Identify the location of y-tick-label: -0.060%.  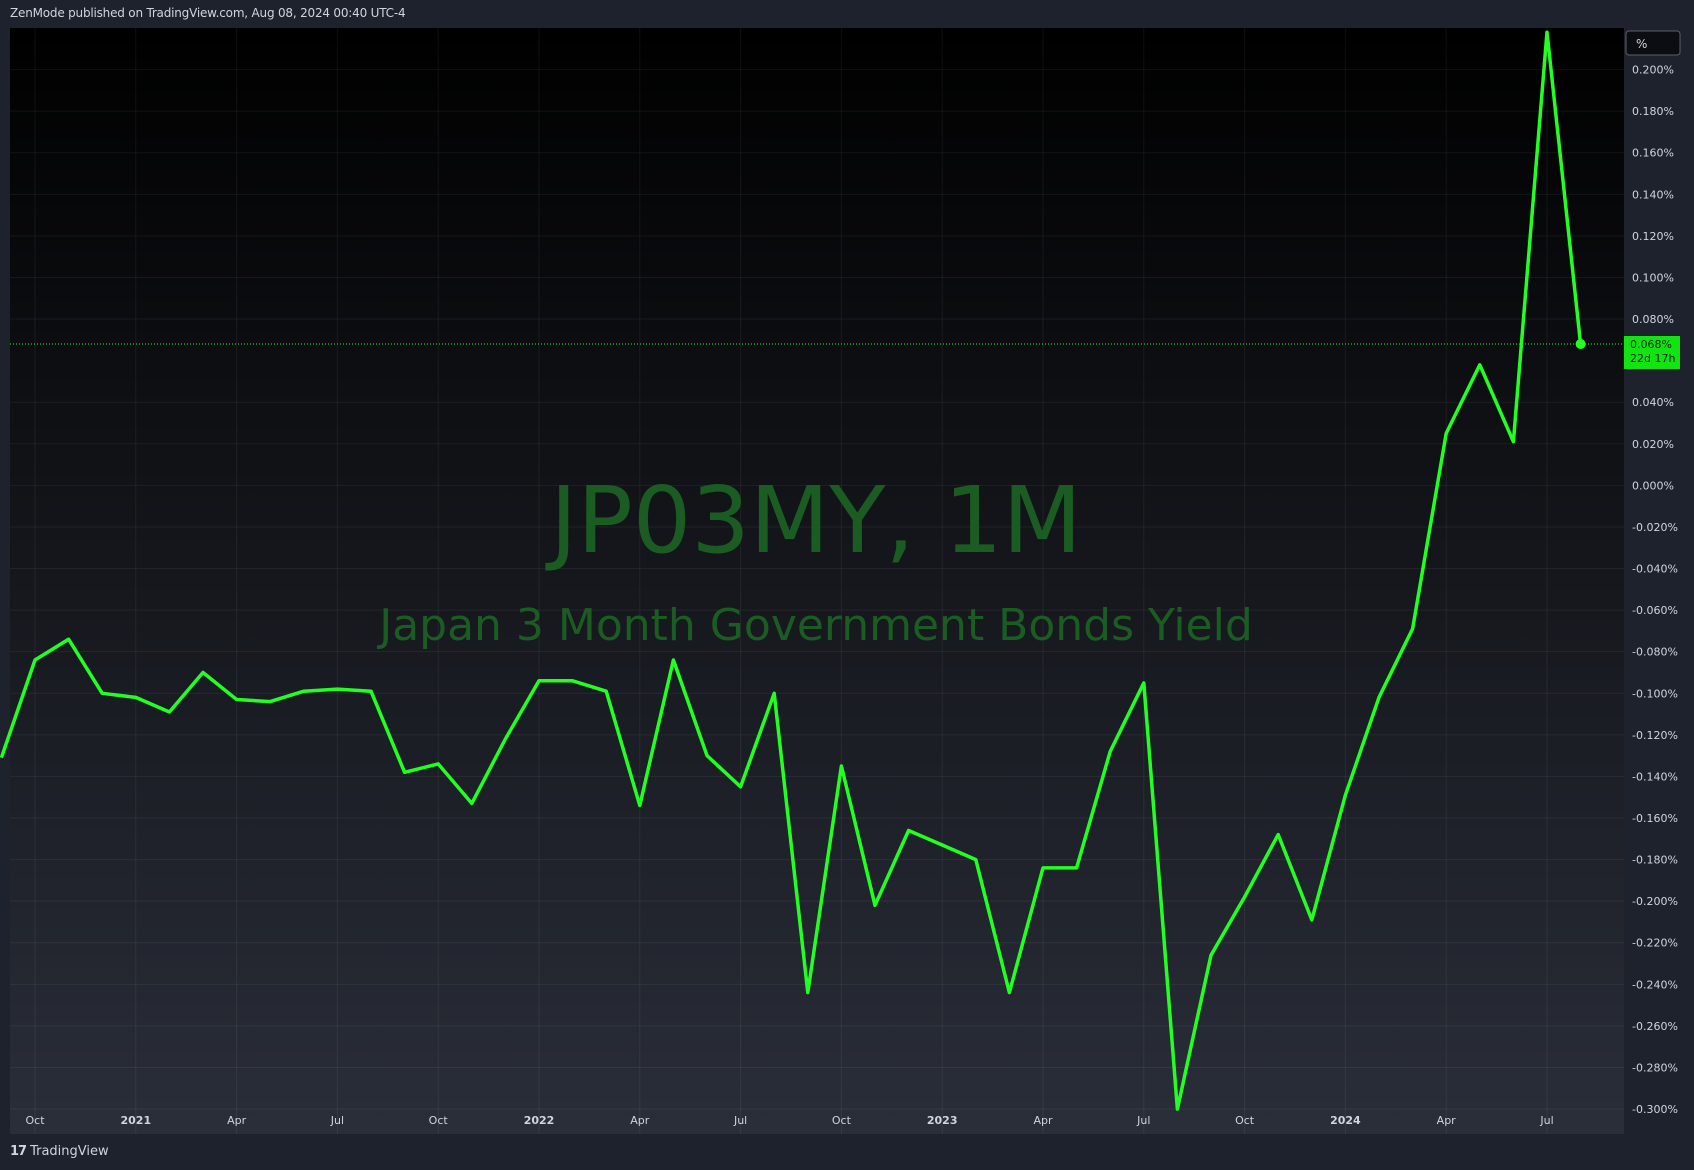
(1655, 610).